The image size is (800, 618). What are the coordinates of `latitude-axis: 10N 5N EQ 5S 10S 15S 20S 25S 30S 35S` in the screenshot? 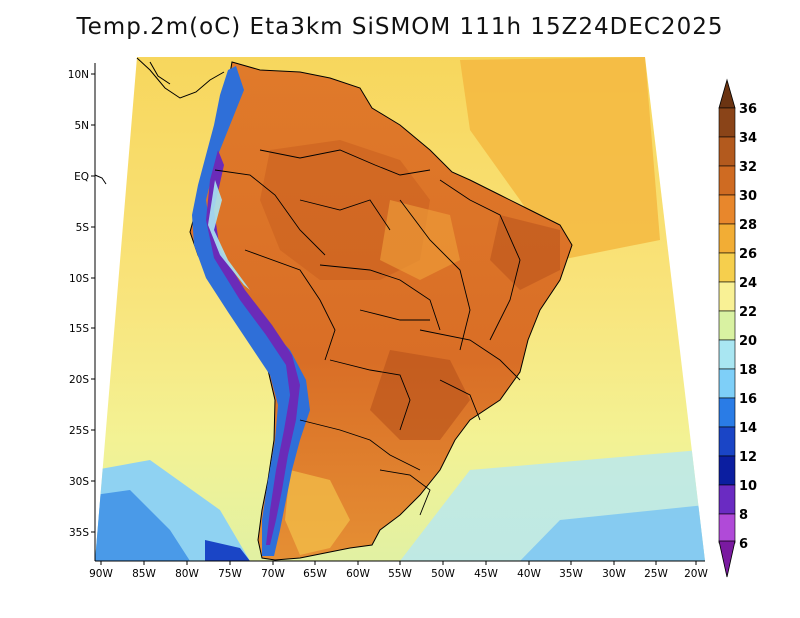 It's located at (81, 304).